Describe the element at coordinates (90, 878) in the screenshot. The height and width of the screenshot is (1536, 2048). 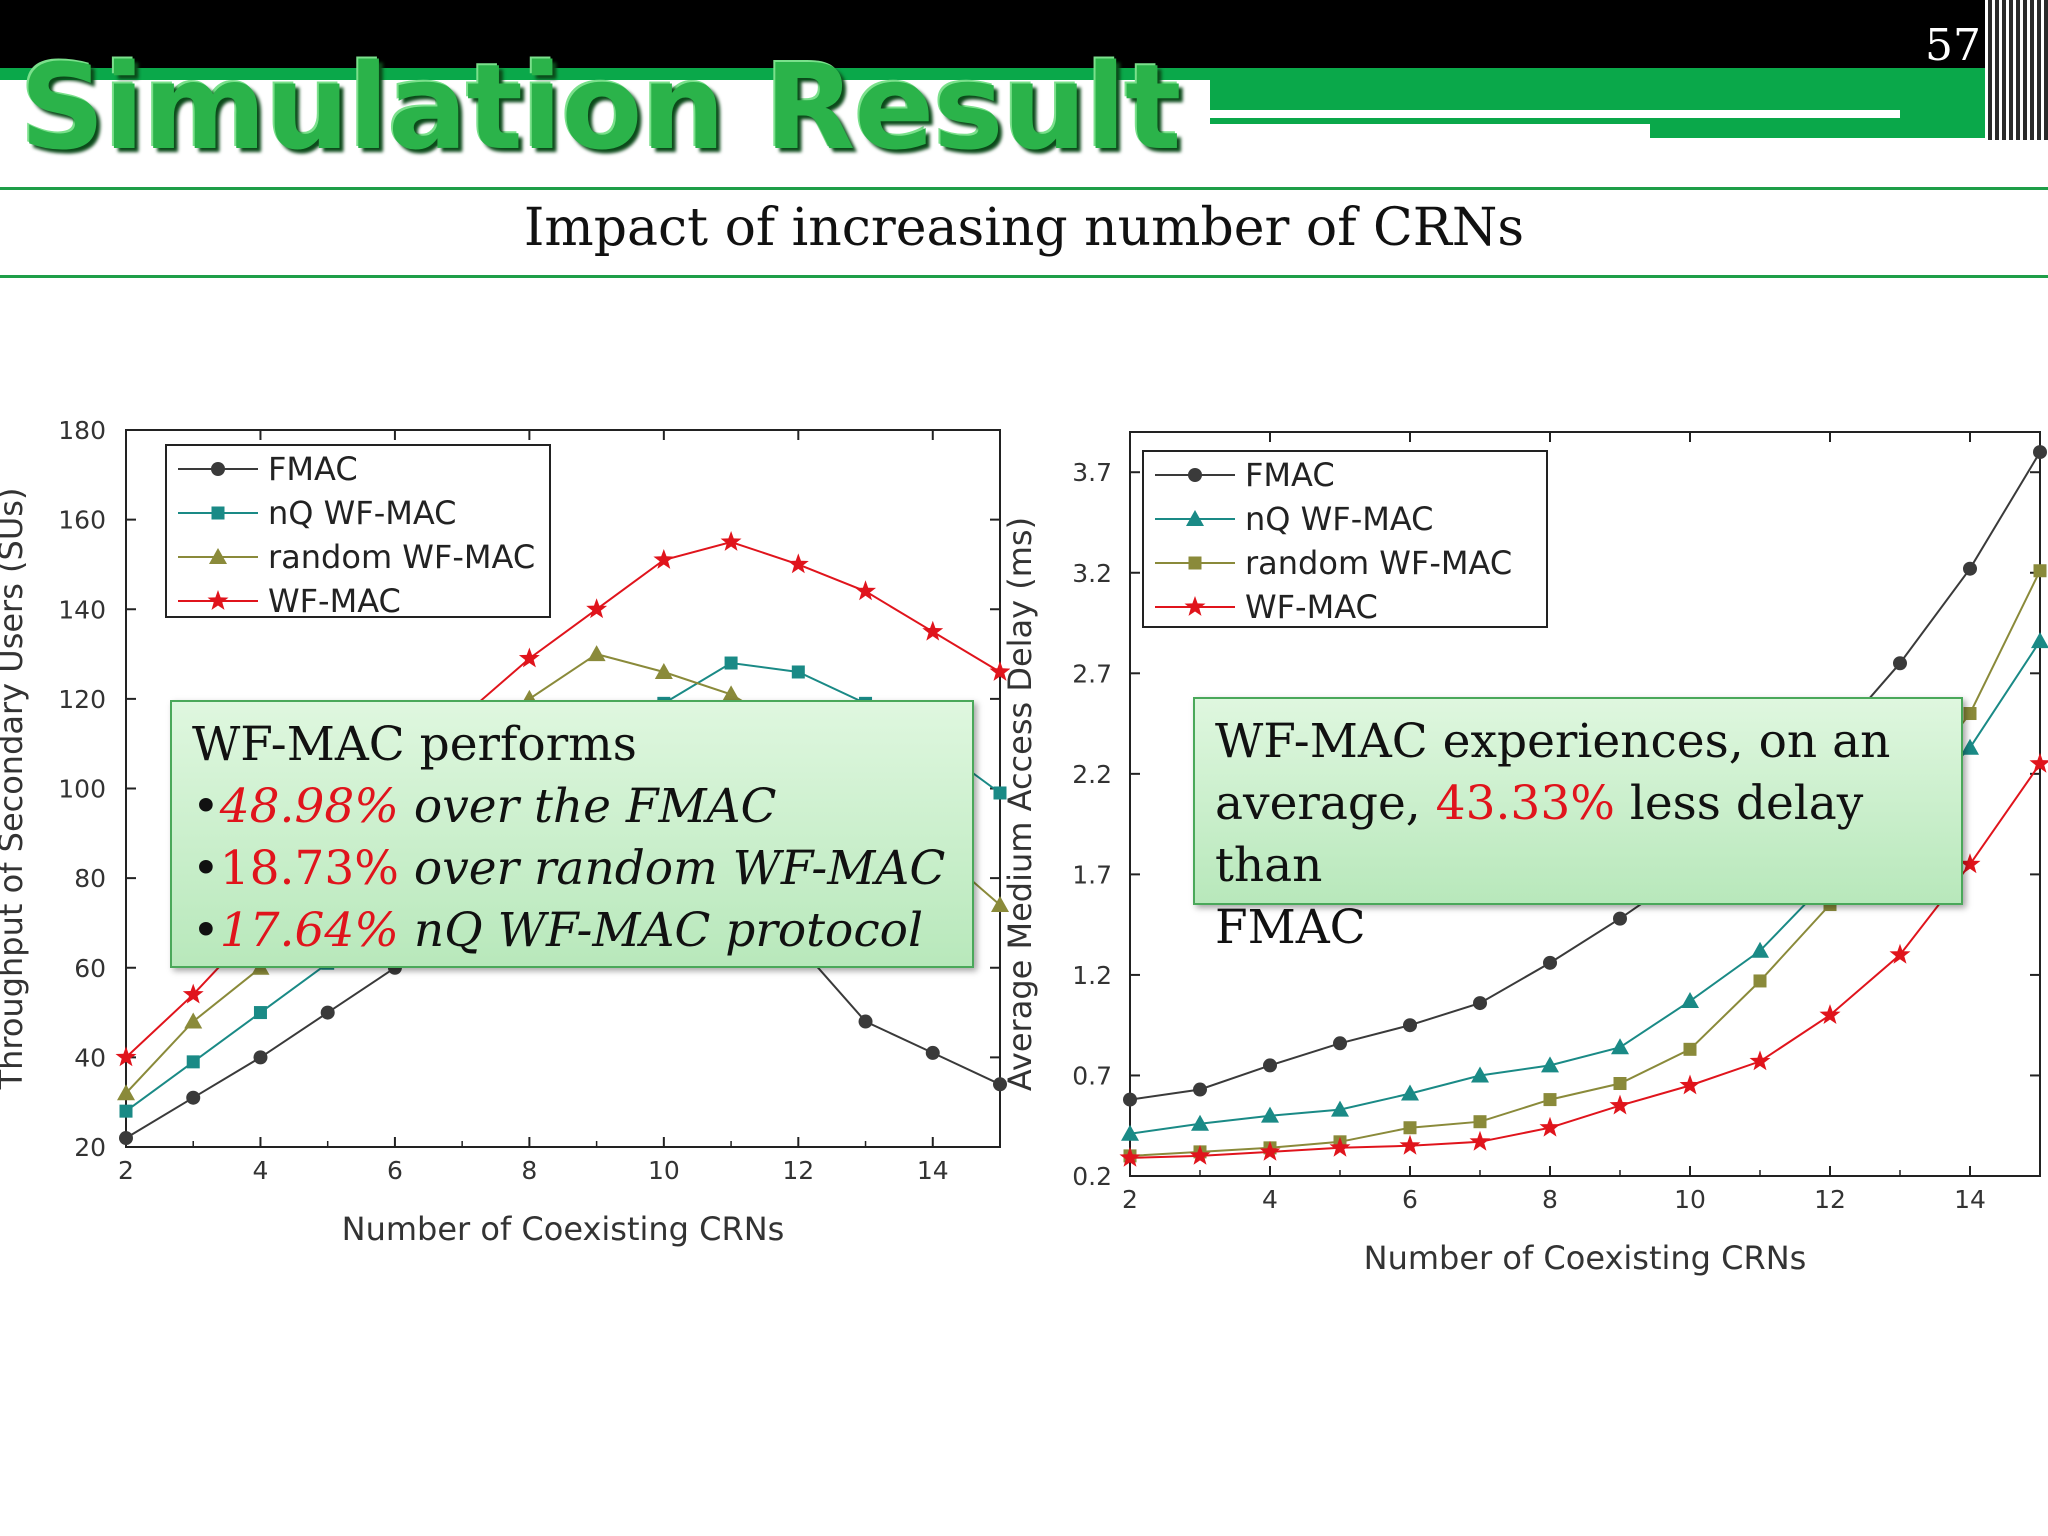
I see `y-tick-label: 80` at that location.